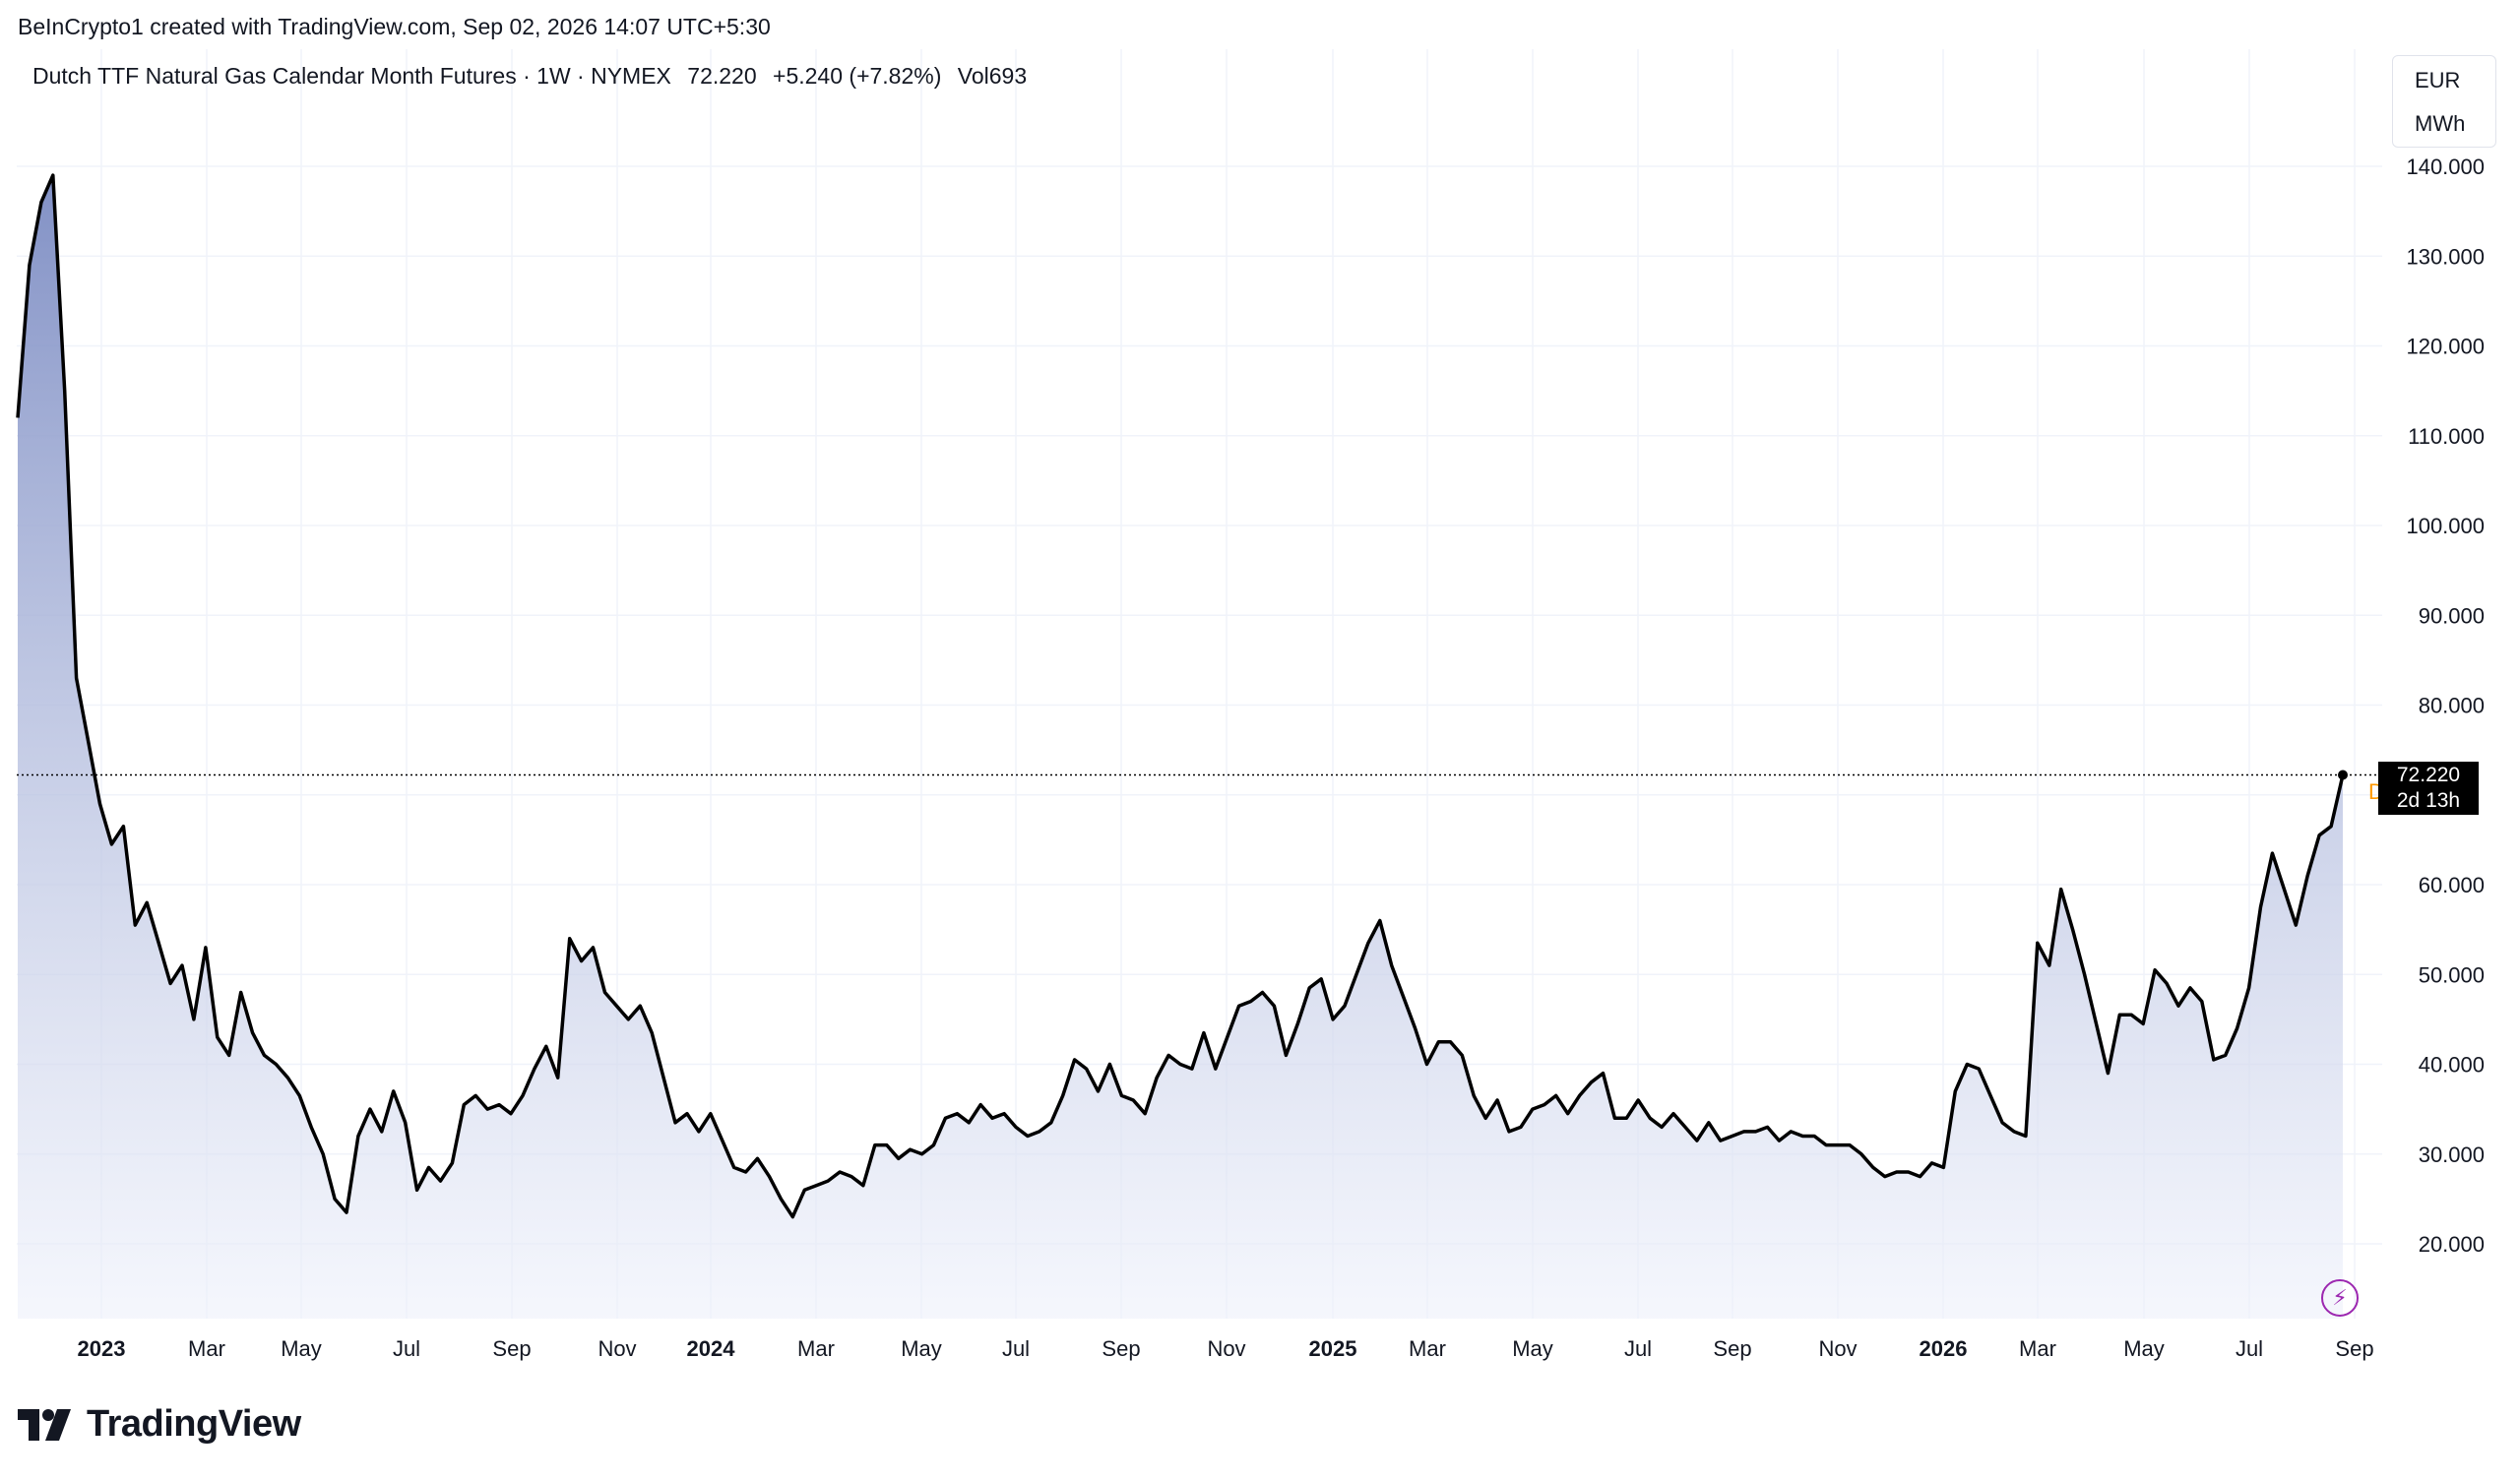 The width and height of the screenshot is (2520, 1481). I want to click on y-tick-label: 20.000, so click(2452, 1244).